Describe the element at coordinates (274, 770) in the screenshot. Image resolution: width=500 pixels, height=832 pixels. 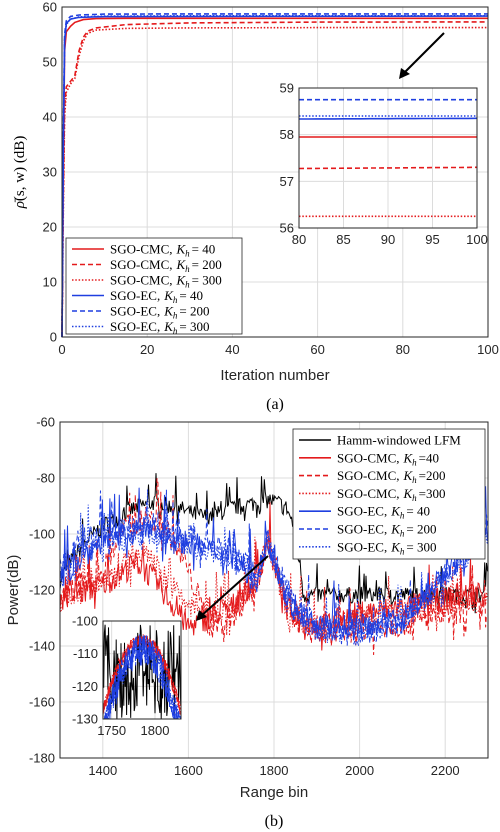
I see `x-tick-label: 1800` at that location.